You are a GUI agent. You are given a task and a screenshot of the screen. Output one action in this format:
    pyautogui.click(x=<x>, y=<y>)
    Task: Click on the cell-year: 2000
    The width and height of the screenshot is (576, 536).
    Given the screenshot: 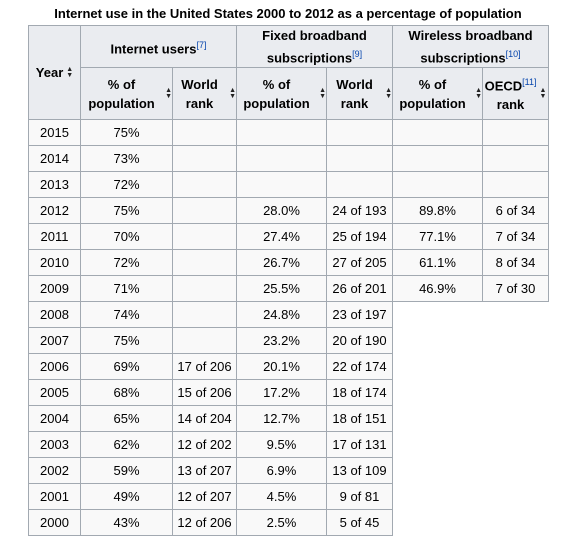 What is the action you would take?
    pyautogui.click(x=54, y=522)
    